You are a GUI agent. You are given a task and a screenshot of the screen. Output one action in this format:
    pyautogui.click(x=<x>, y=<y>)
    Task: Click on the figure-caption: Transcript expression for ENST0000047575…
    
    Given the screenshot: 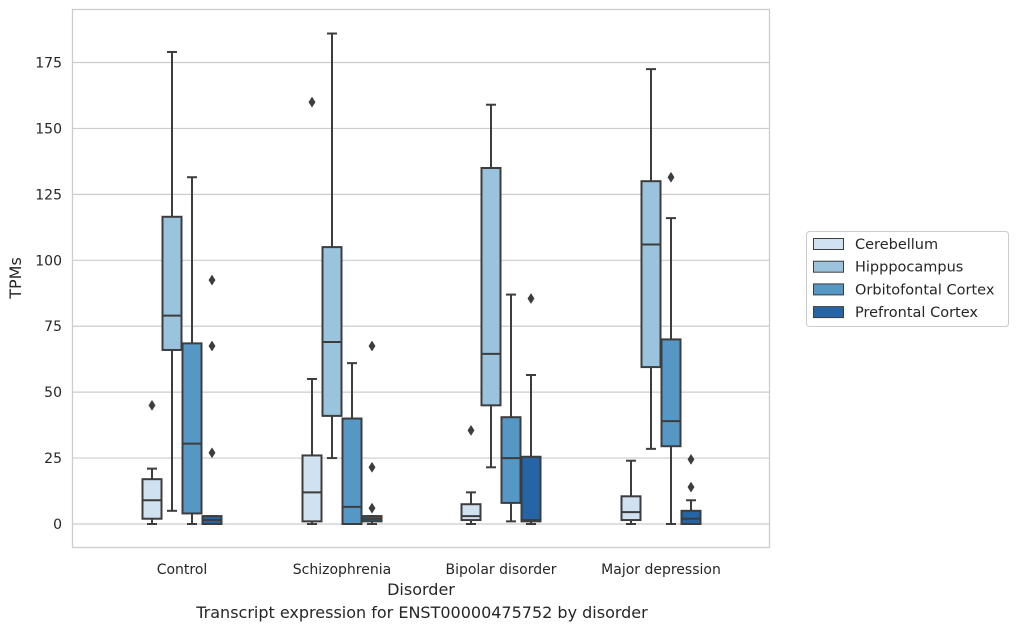 What is the action you would take?
    pyautogui.click(x=422, y=612)
    